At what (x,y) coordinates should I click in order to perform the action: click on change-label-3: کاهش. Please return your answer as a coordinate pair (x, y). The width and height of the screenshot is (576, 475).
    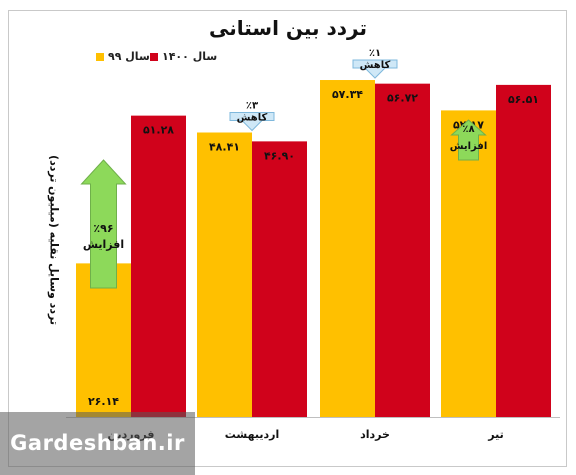
    Looking at the image, I should click on (375, 65).